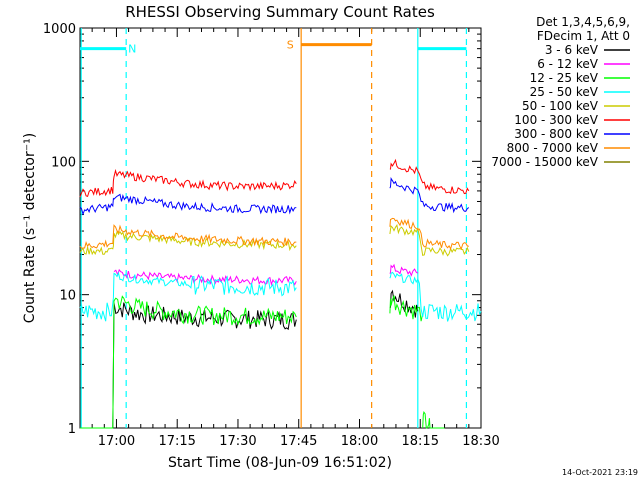 The height and width of the screenshot is (480, 640). Describe the element at coordinates (556, 134) in the screenshot. I see `legend-entry-label: 300 - 800 keV` at that location.